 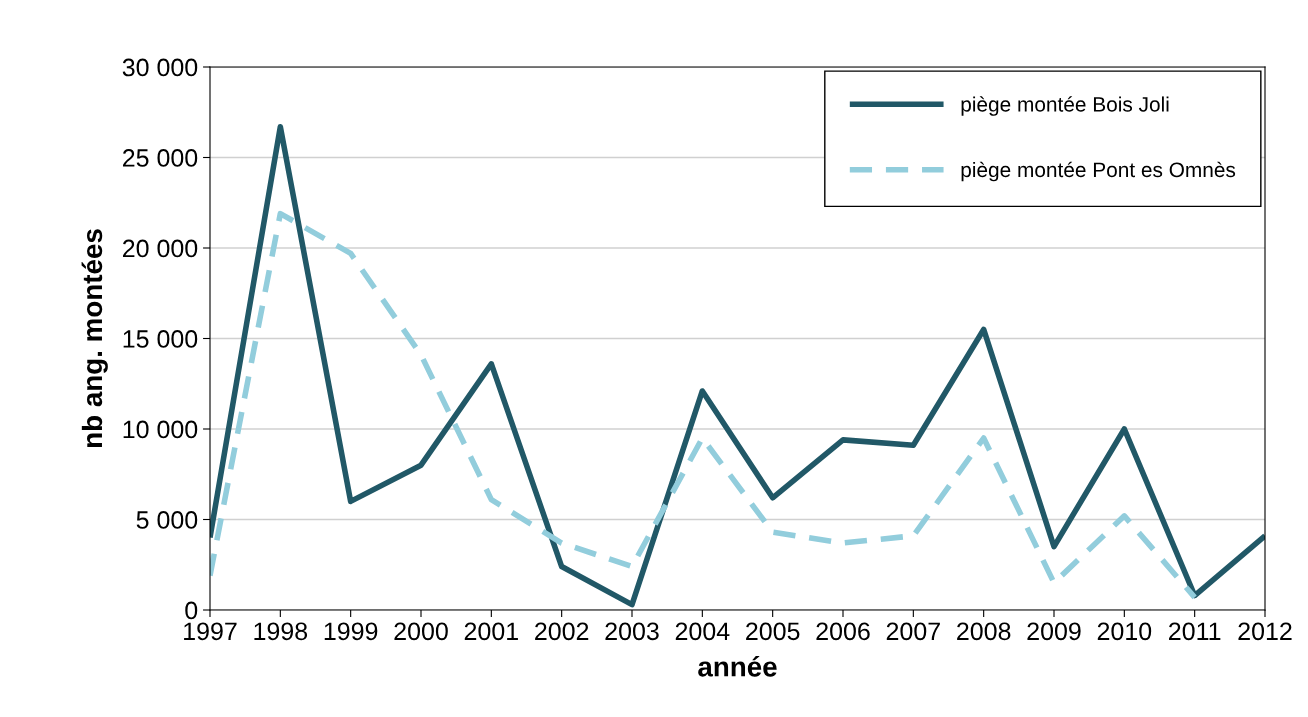 What do you see at coordinates (160, 67) in the screenshot?
I see `y-tick-label: 30 000` at bounding box center [160, 67].